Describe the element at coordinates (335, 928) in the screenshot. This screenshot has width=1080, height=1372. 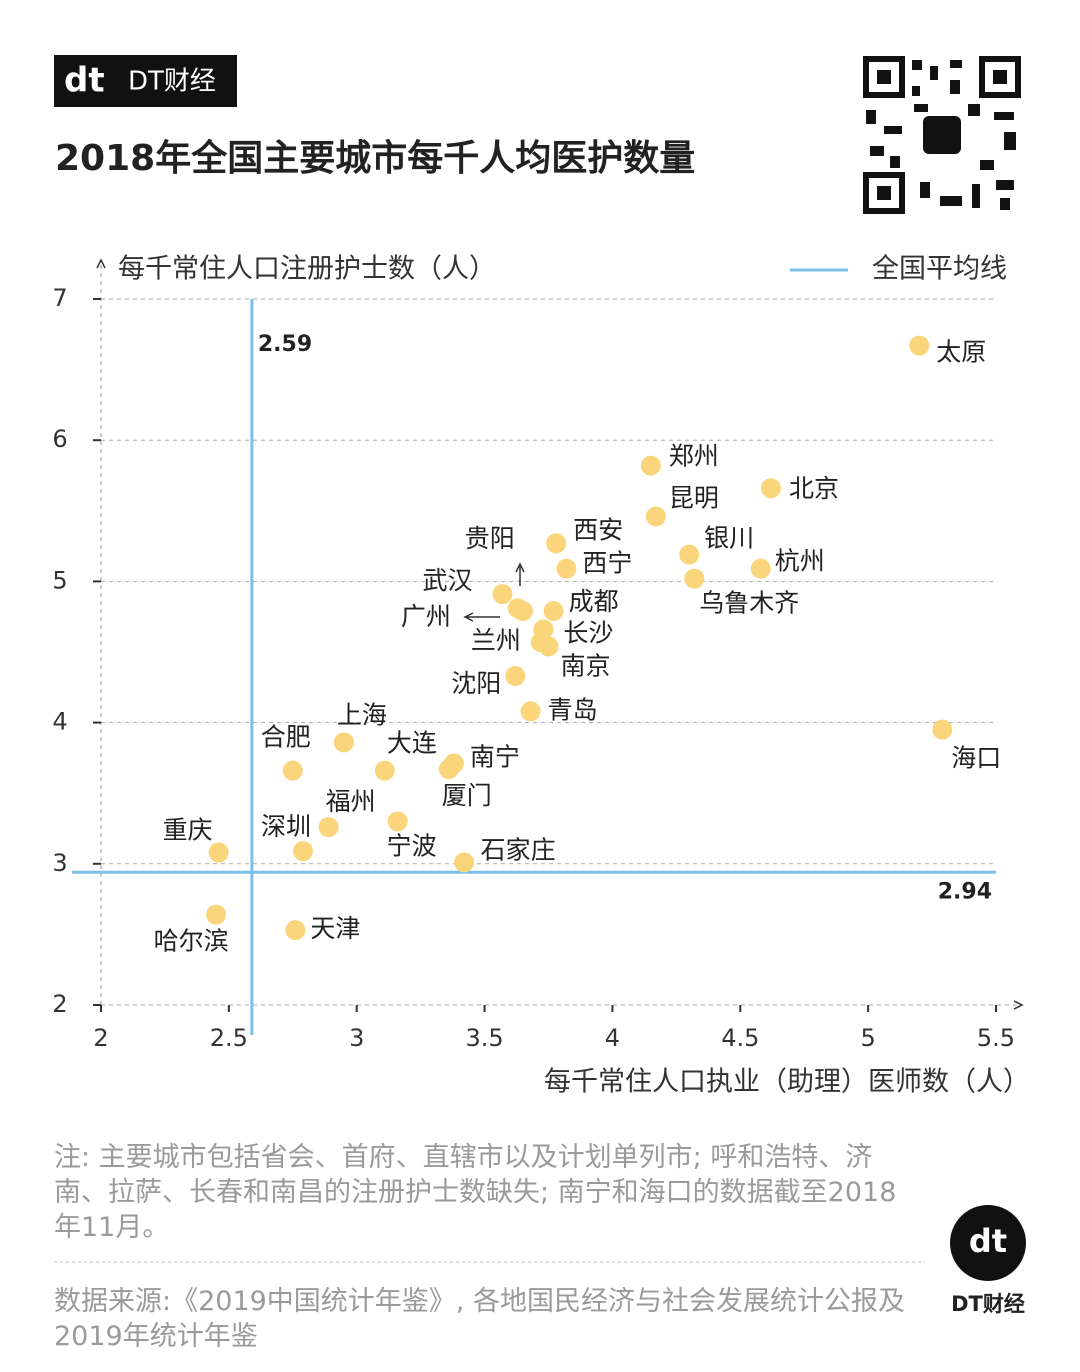
I see `point-label: 天津` at that location.